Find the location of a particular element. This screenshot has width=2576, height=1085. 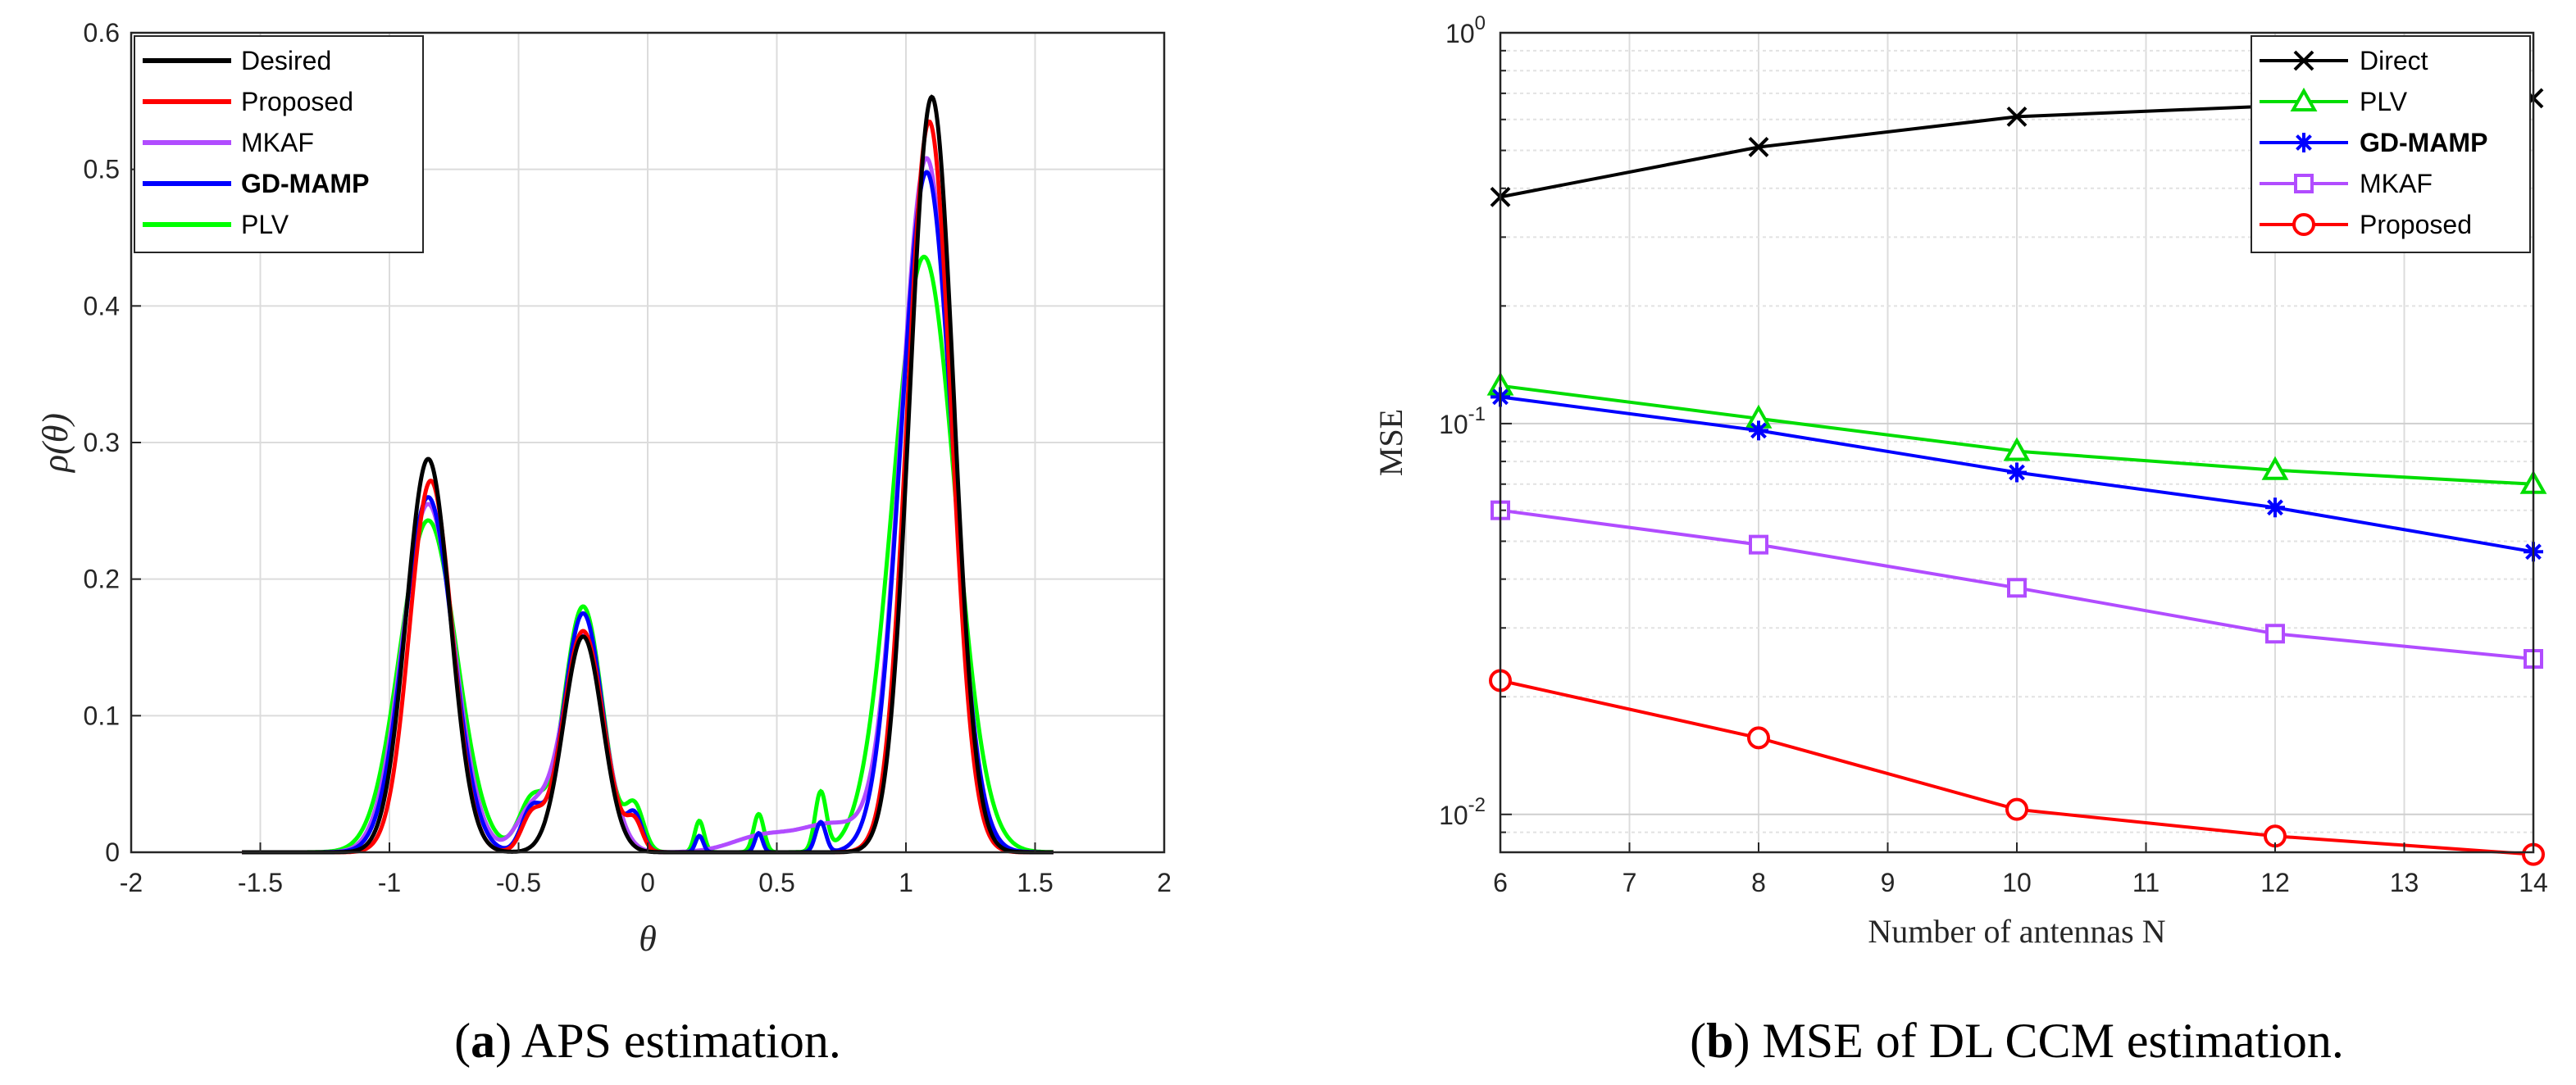

aps-y-axis-label: ρ(θ) is located at coordinates (55, 443).